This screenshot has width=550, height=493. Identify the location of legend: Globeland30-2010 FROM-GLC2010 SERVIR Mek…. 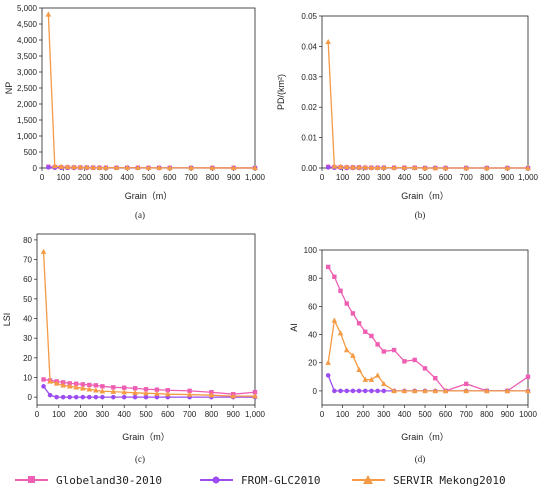
(260, 480).